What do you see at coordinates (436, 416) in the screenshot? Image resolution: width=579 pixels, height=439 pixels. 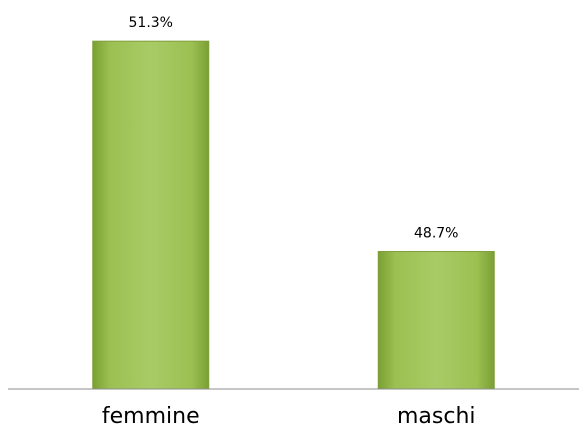 I see `x-tick-label: maschi` at bounding box center [436, 416].